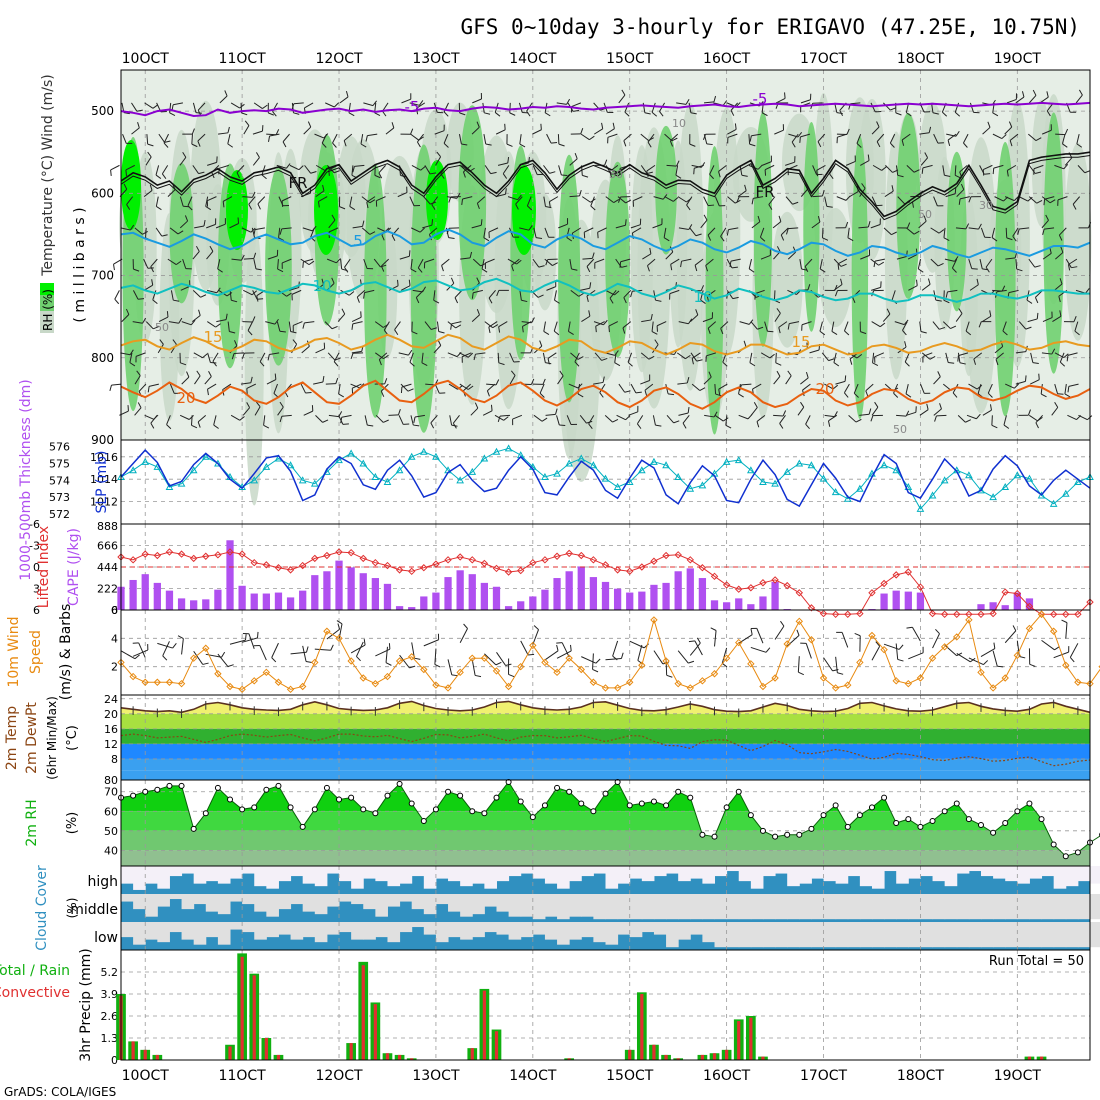  I want to click on rh-mask, so click(610, 818).